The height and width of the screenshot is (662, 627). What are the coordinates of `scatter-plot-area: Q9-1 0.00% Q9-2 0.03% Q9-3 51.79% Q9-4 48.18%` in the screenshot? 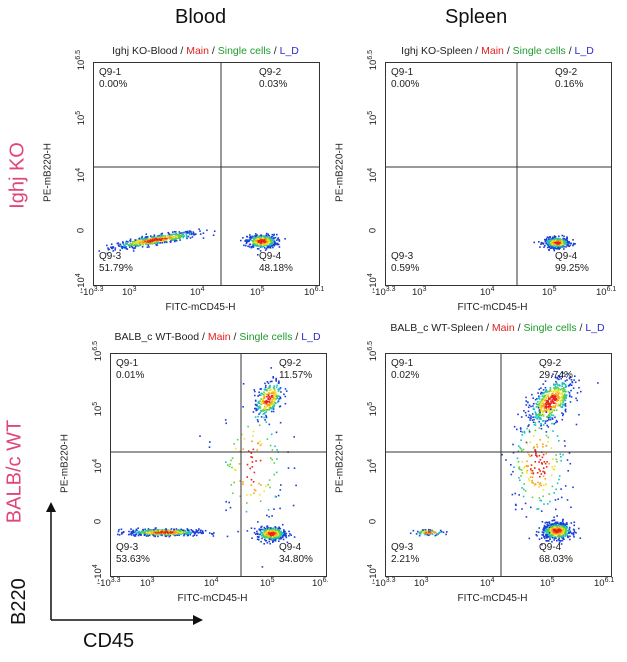 It's located at (206, 174).